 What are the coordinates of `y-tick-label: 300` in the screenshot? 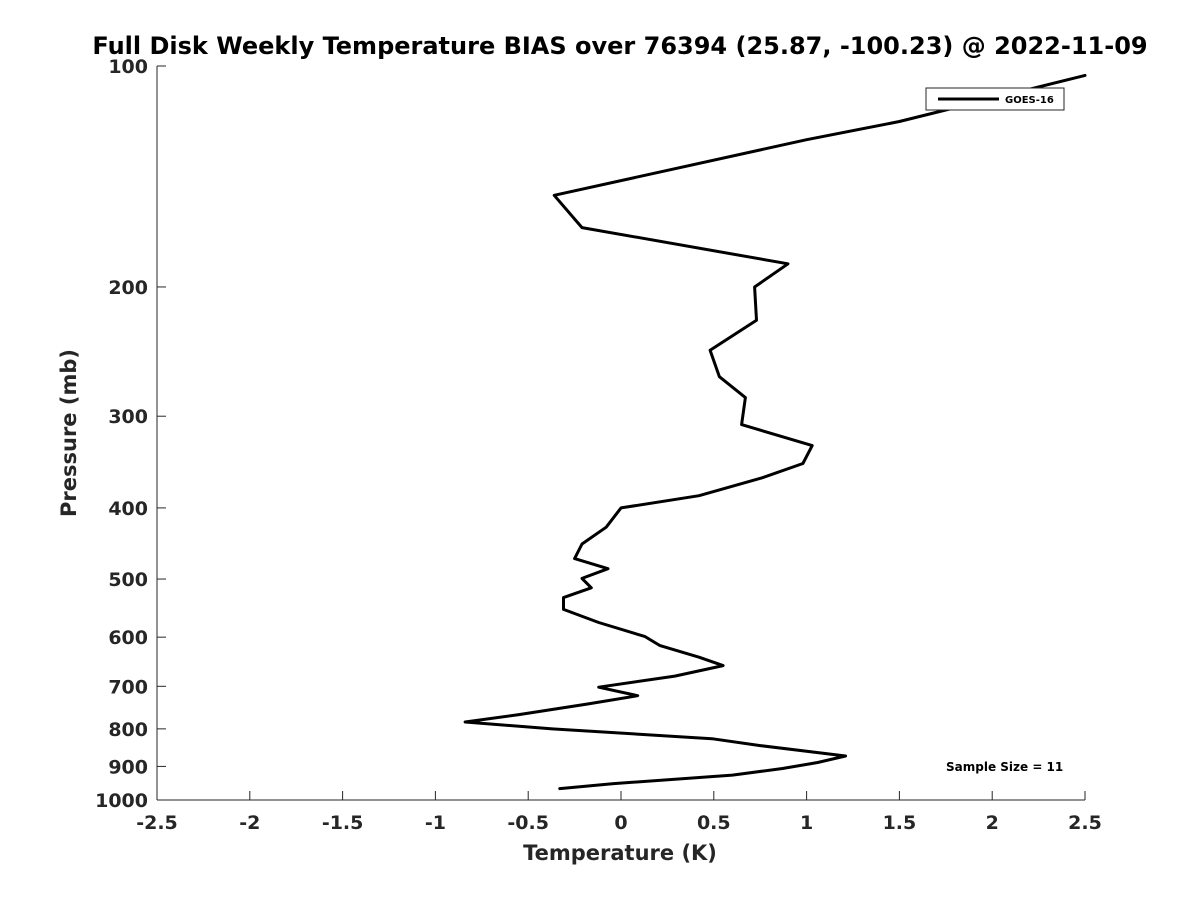 It's located at (128, 417).